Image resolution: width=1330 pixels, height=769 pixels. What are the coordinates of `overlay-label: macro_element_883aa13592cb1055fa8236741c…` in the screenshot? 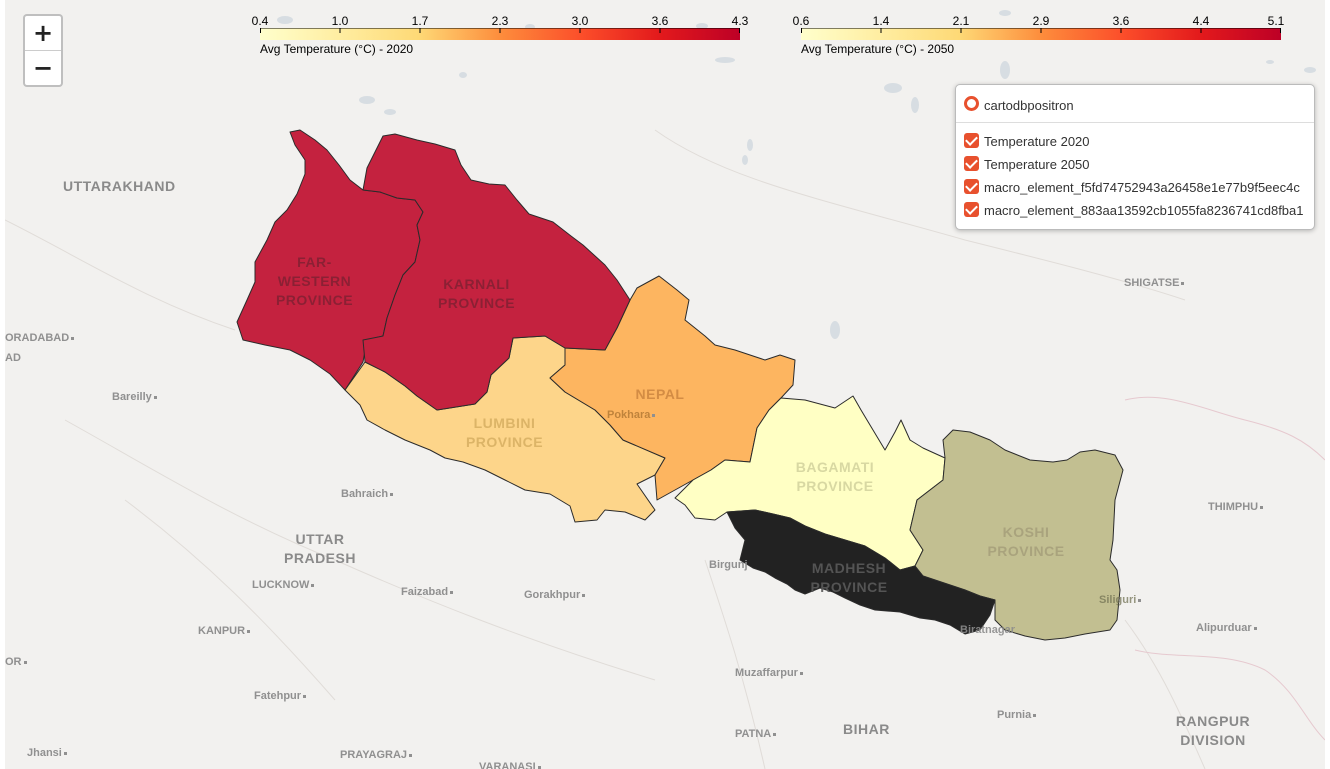 It's located at (1144, 210).